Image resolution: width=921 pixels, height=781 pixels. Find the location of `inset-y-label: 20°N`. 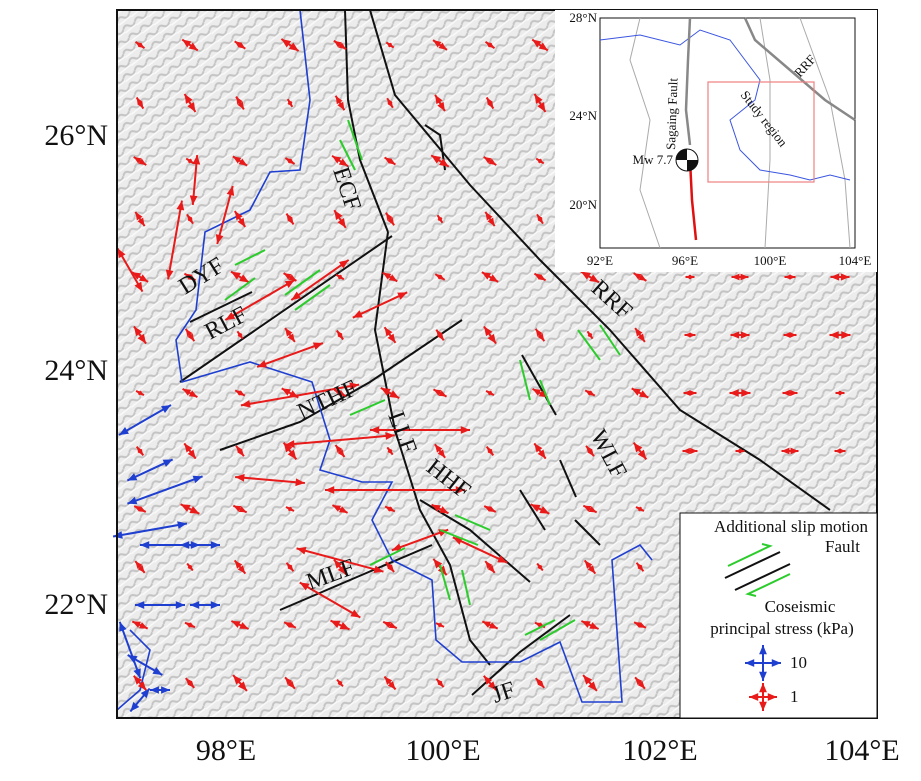

inset-y-label: 20°N is located at coordinates (583, 204).